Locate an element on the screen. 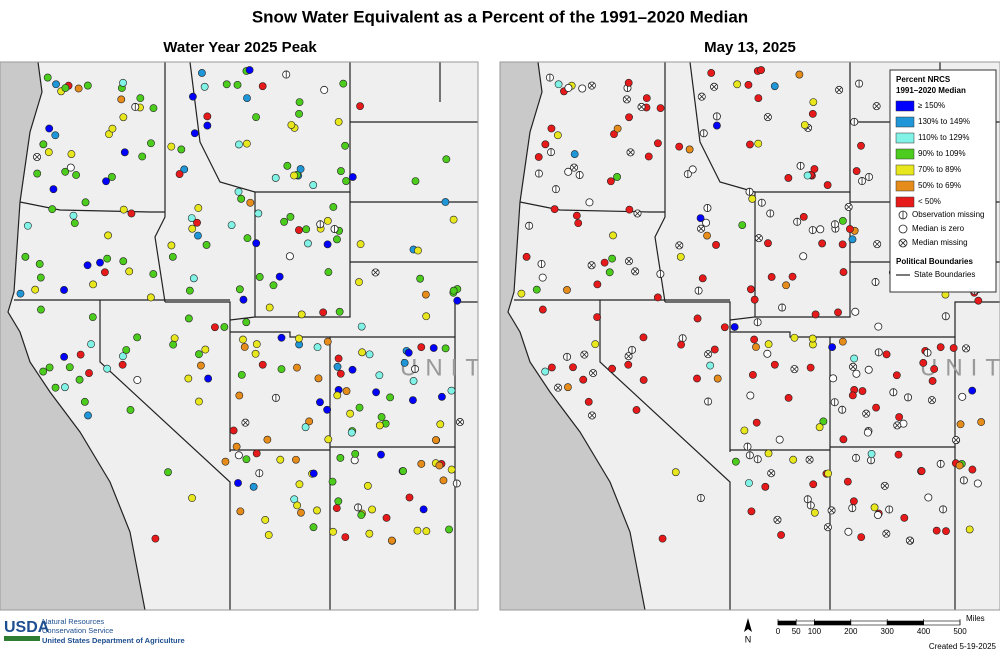 This screenshot has width=1000, height=658. scale-label: 50 is located at coordinates (796, 631).